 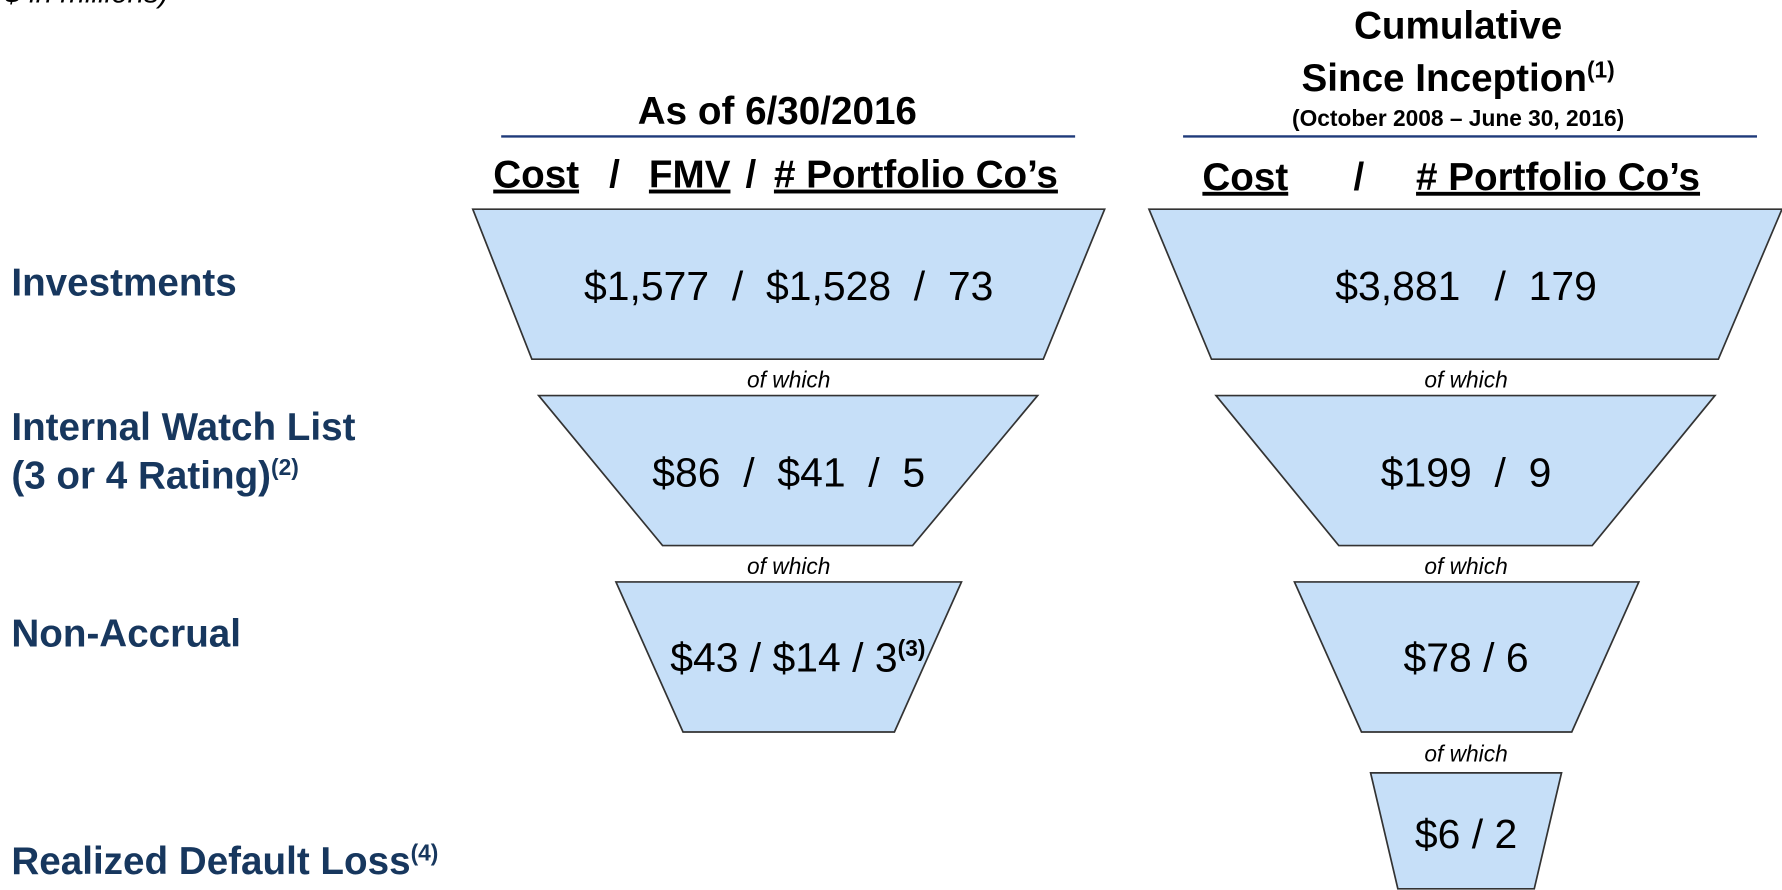 I want to click on funnel-value: $1,577 / $1,528 / 73, so click(x=788, y=286).